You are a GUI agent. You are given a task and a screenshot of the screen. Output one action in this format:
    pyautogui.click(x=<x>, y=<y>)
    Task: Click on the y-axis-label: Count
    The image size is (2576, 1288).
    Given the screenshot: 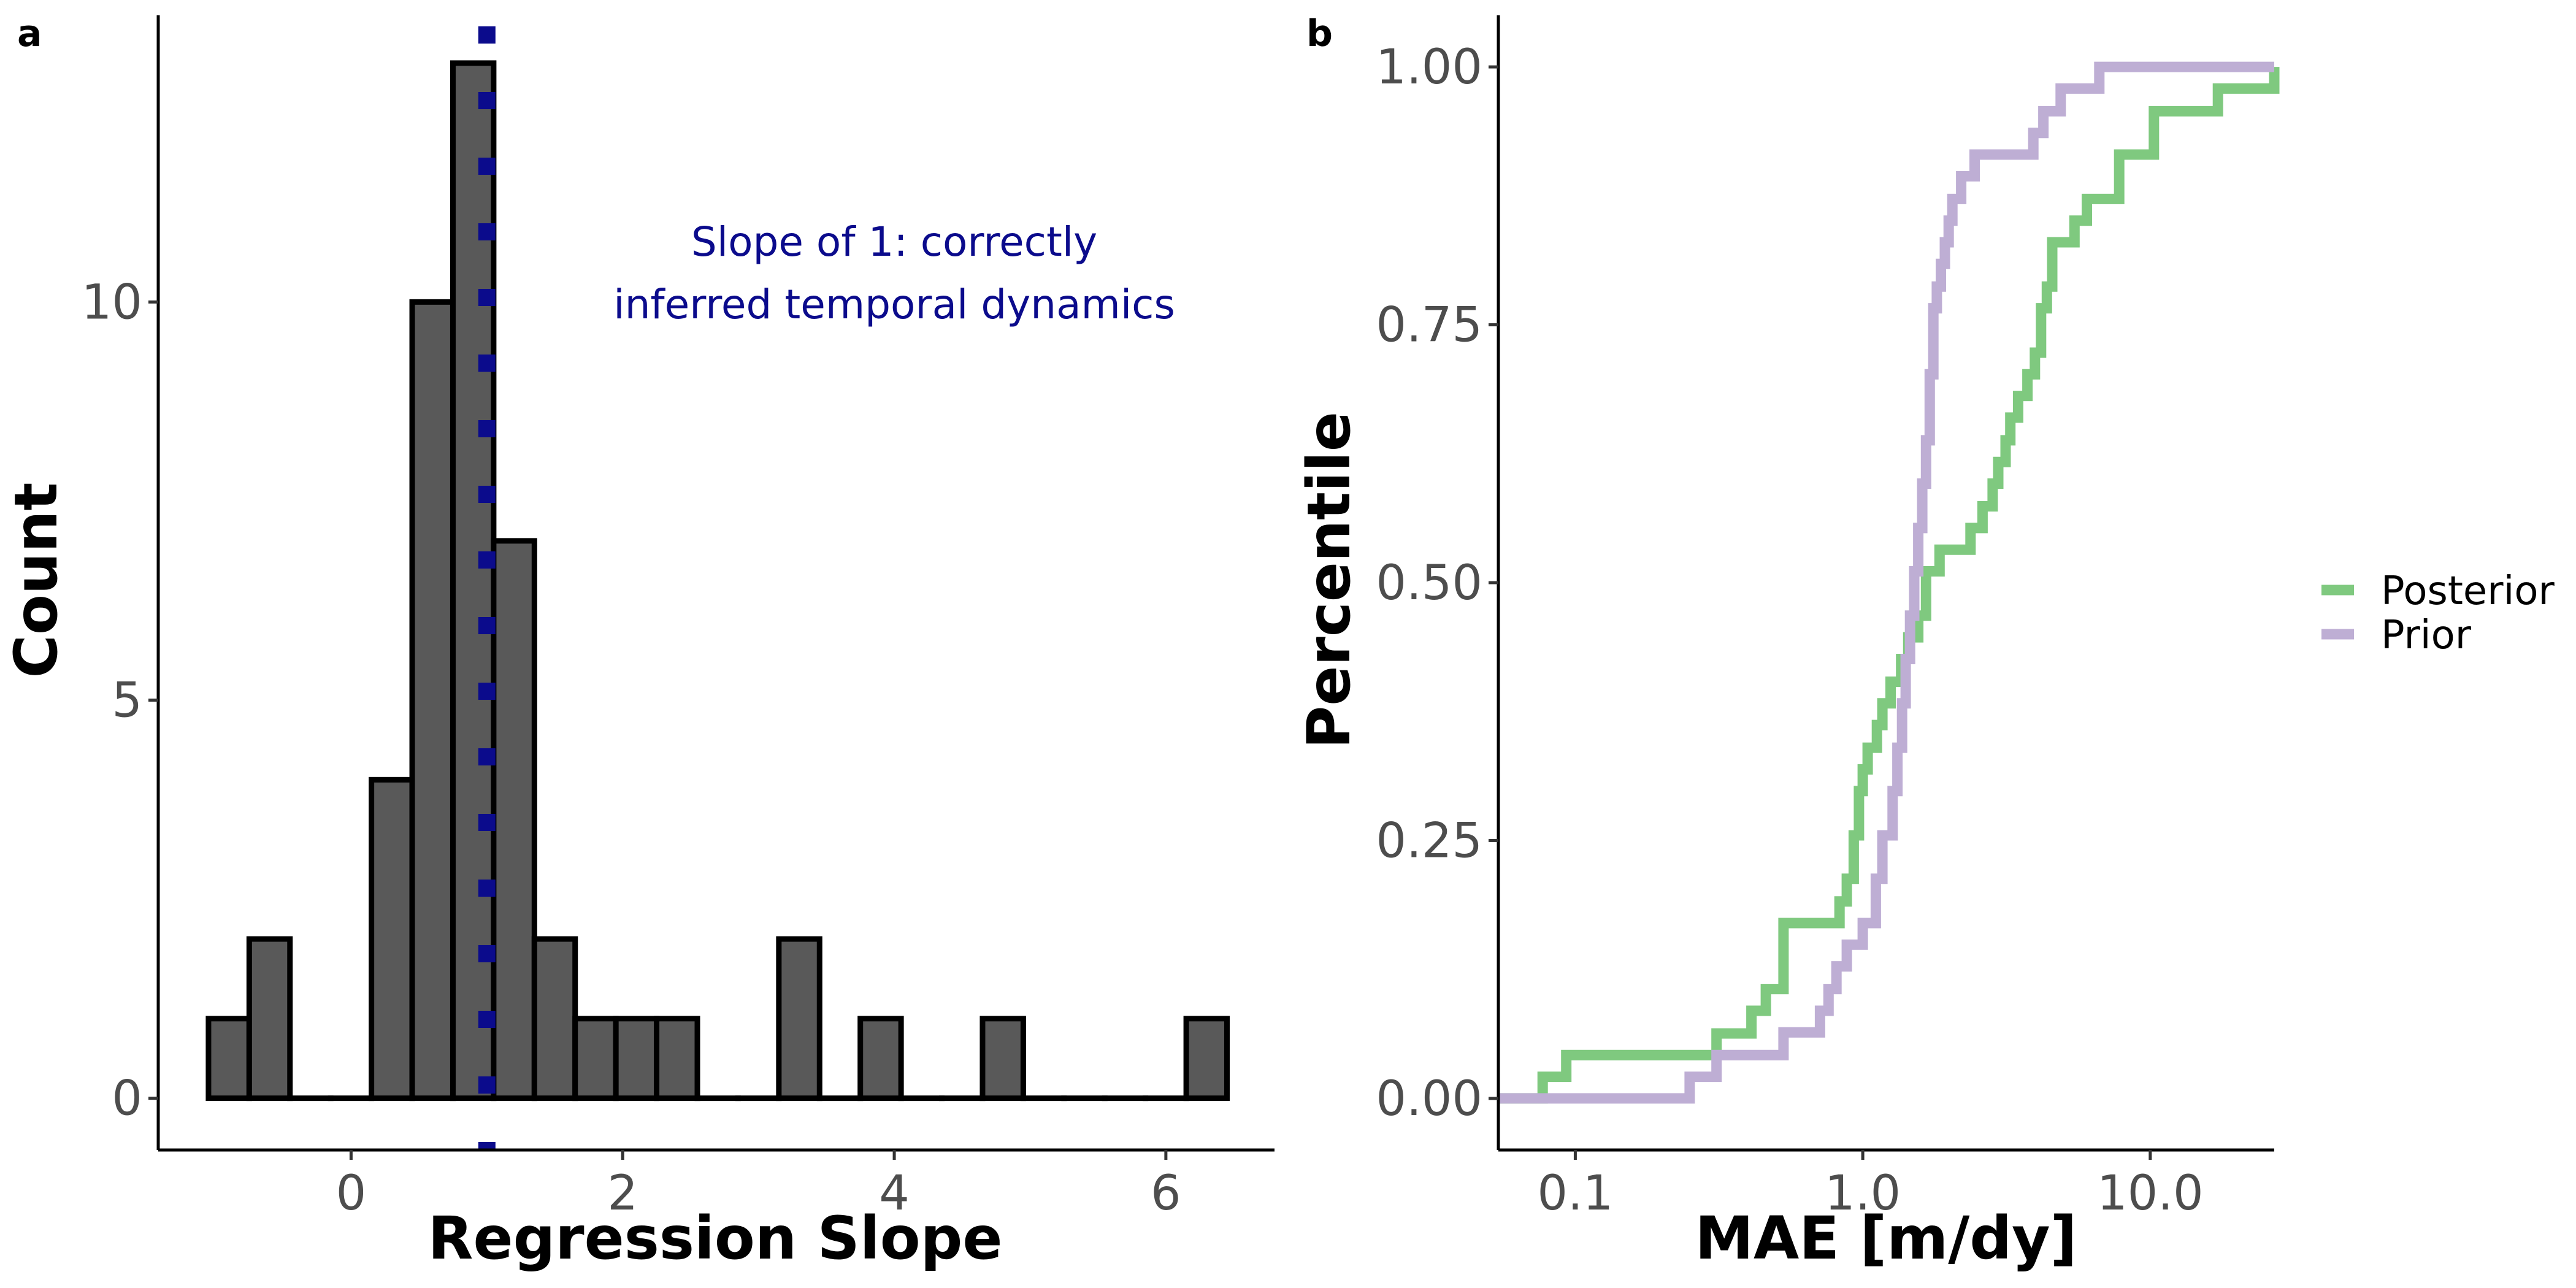 What is the action you would take?
    pyautogui.click(x=36, y=580)
    